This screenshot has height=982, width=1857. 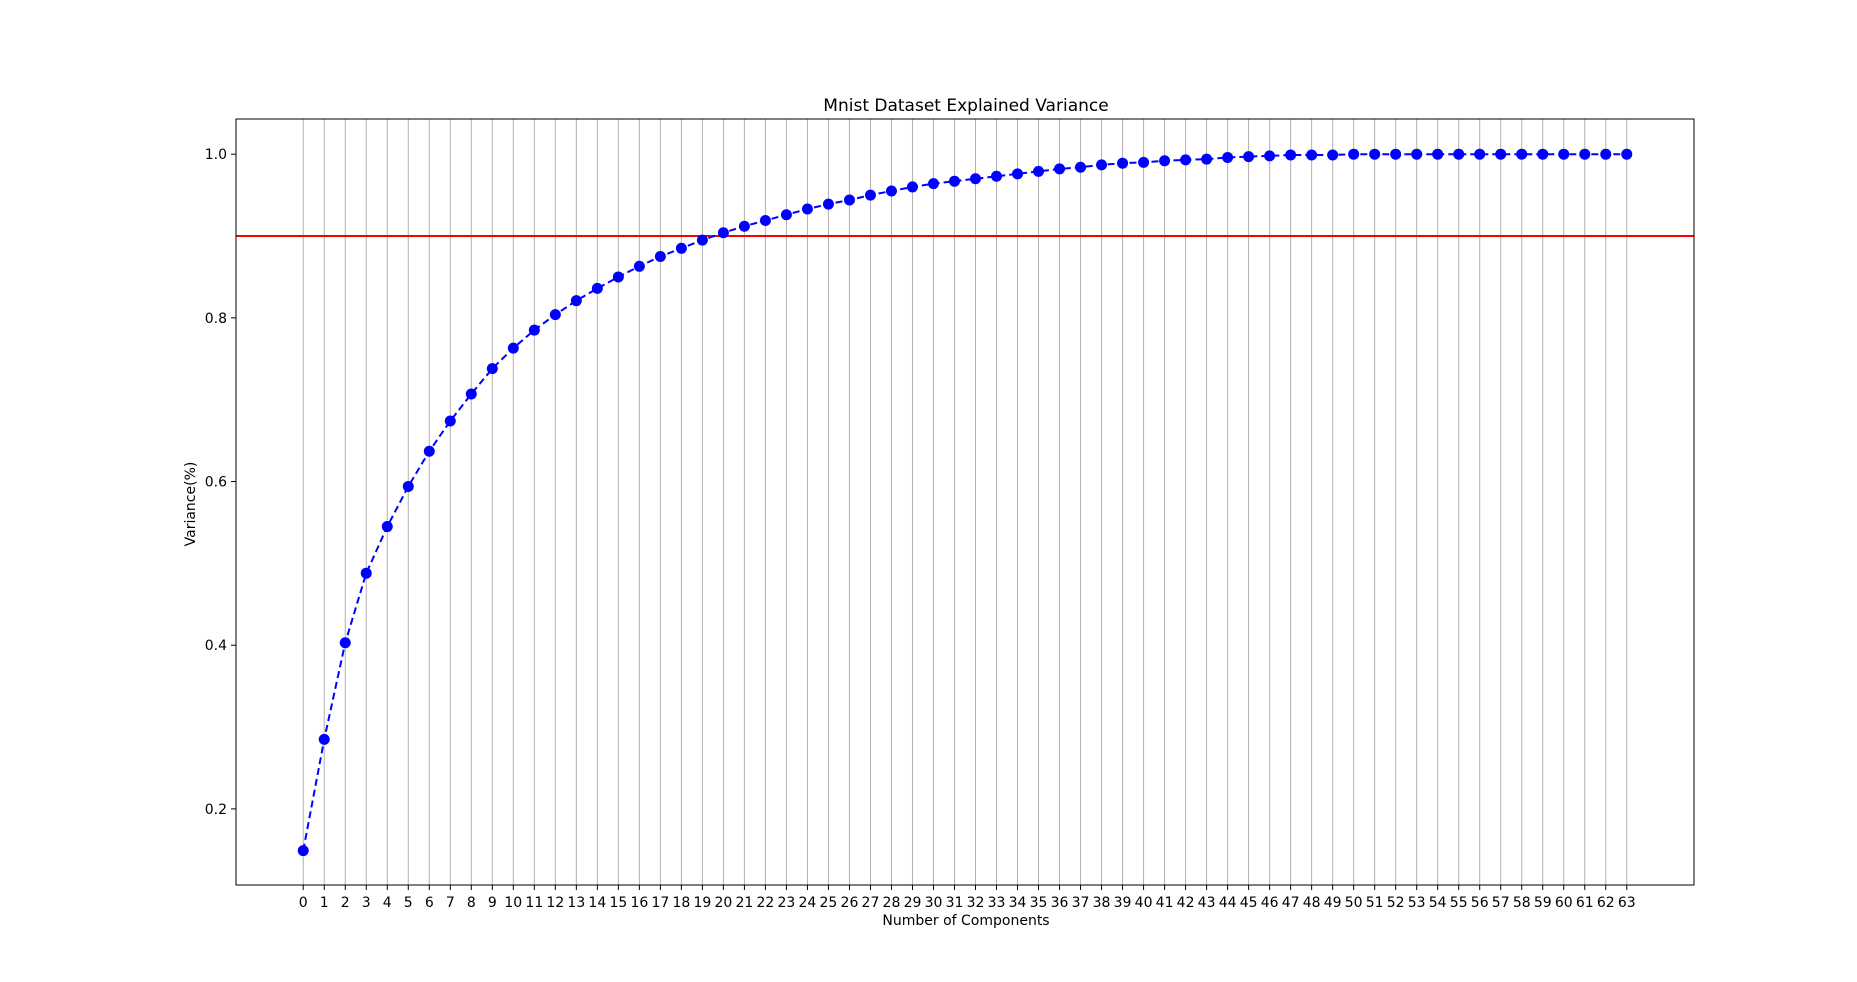 I want to click on x-tick-label: 24, so click(x=808, y=903).